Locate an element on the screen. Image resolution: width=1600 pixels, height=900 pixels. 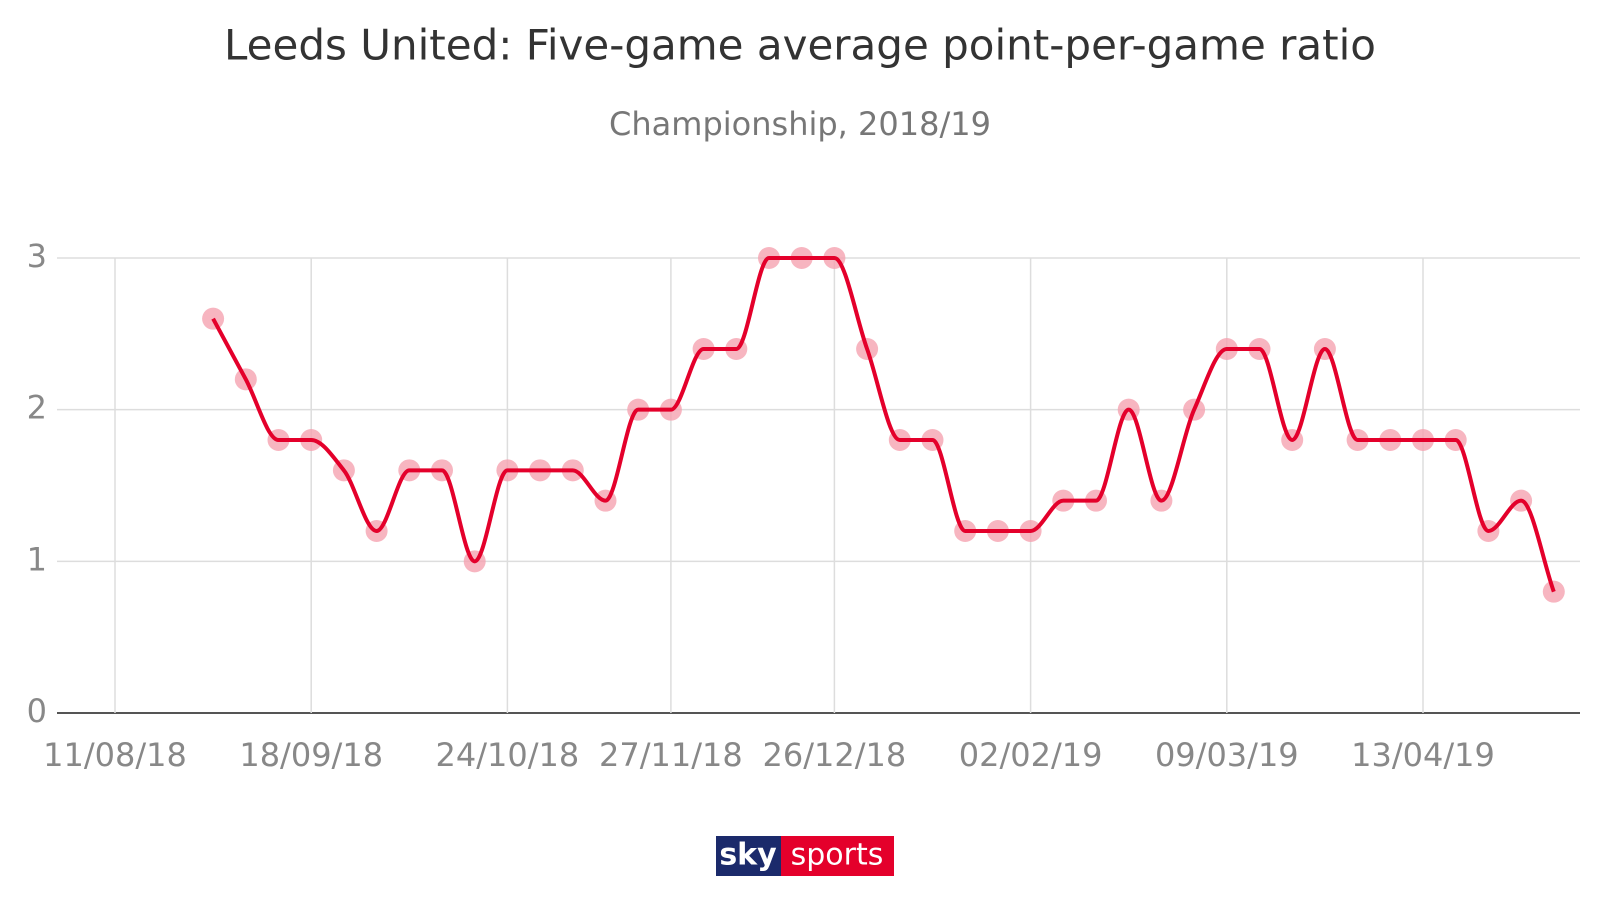
x-tick-label: 13/04/19 is located at coordinates (1423, 755).